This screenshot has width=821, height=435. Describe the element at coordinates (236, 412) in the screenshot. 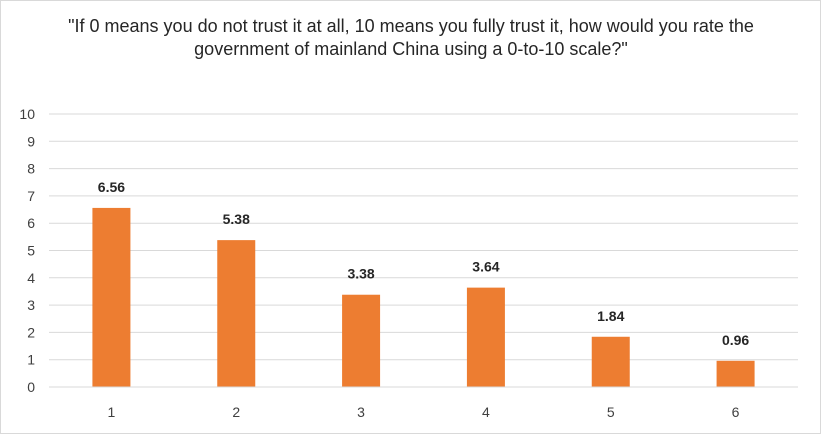

I see `x-tick-label-2: 2` at that location.